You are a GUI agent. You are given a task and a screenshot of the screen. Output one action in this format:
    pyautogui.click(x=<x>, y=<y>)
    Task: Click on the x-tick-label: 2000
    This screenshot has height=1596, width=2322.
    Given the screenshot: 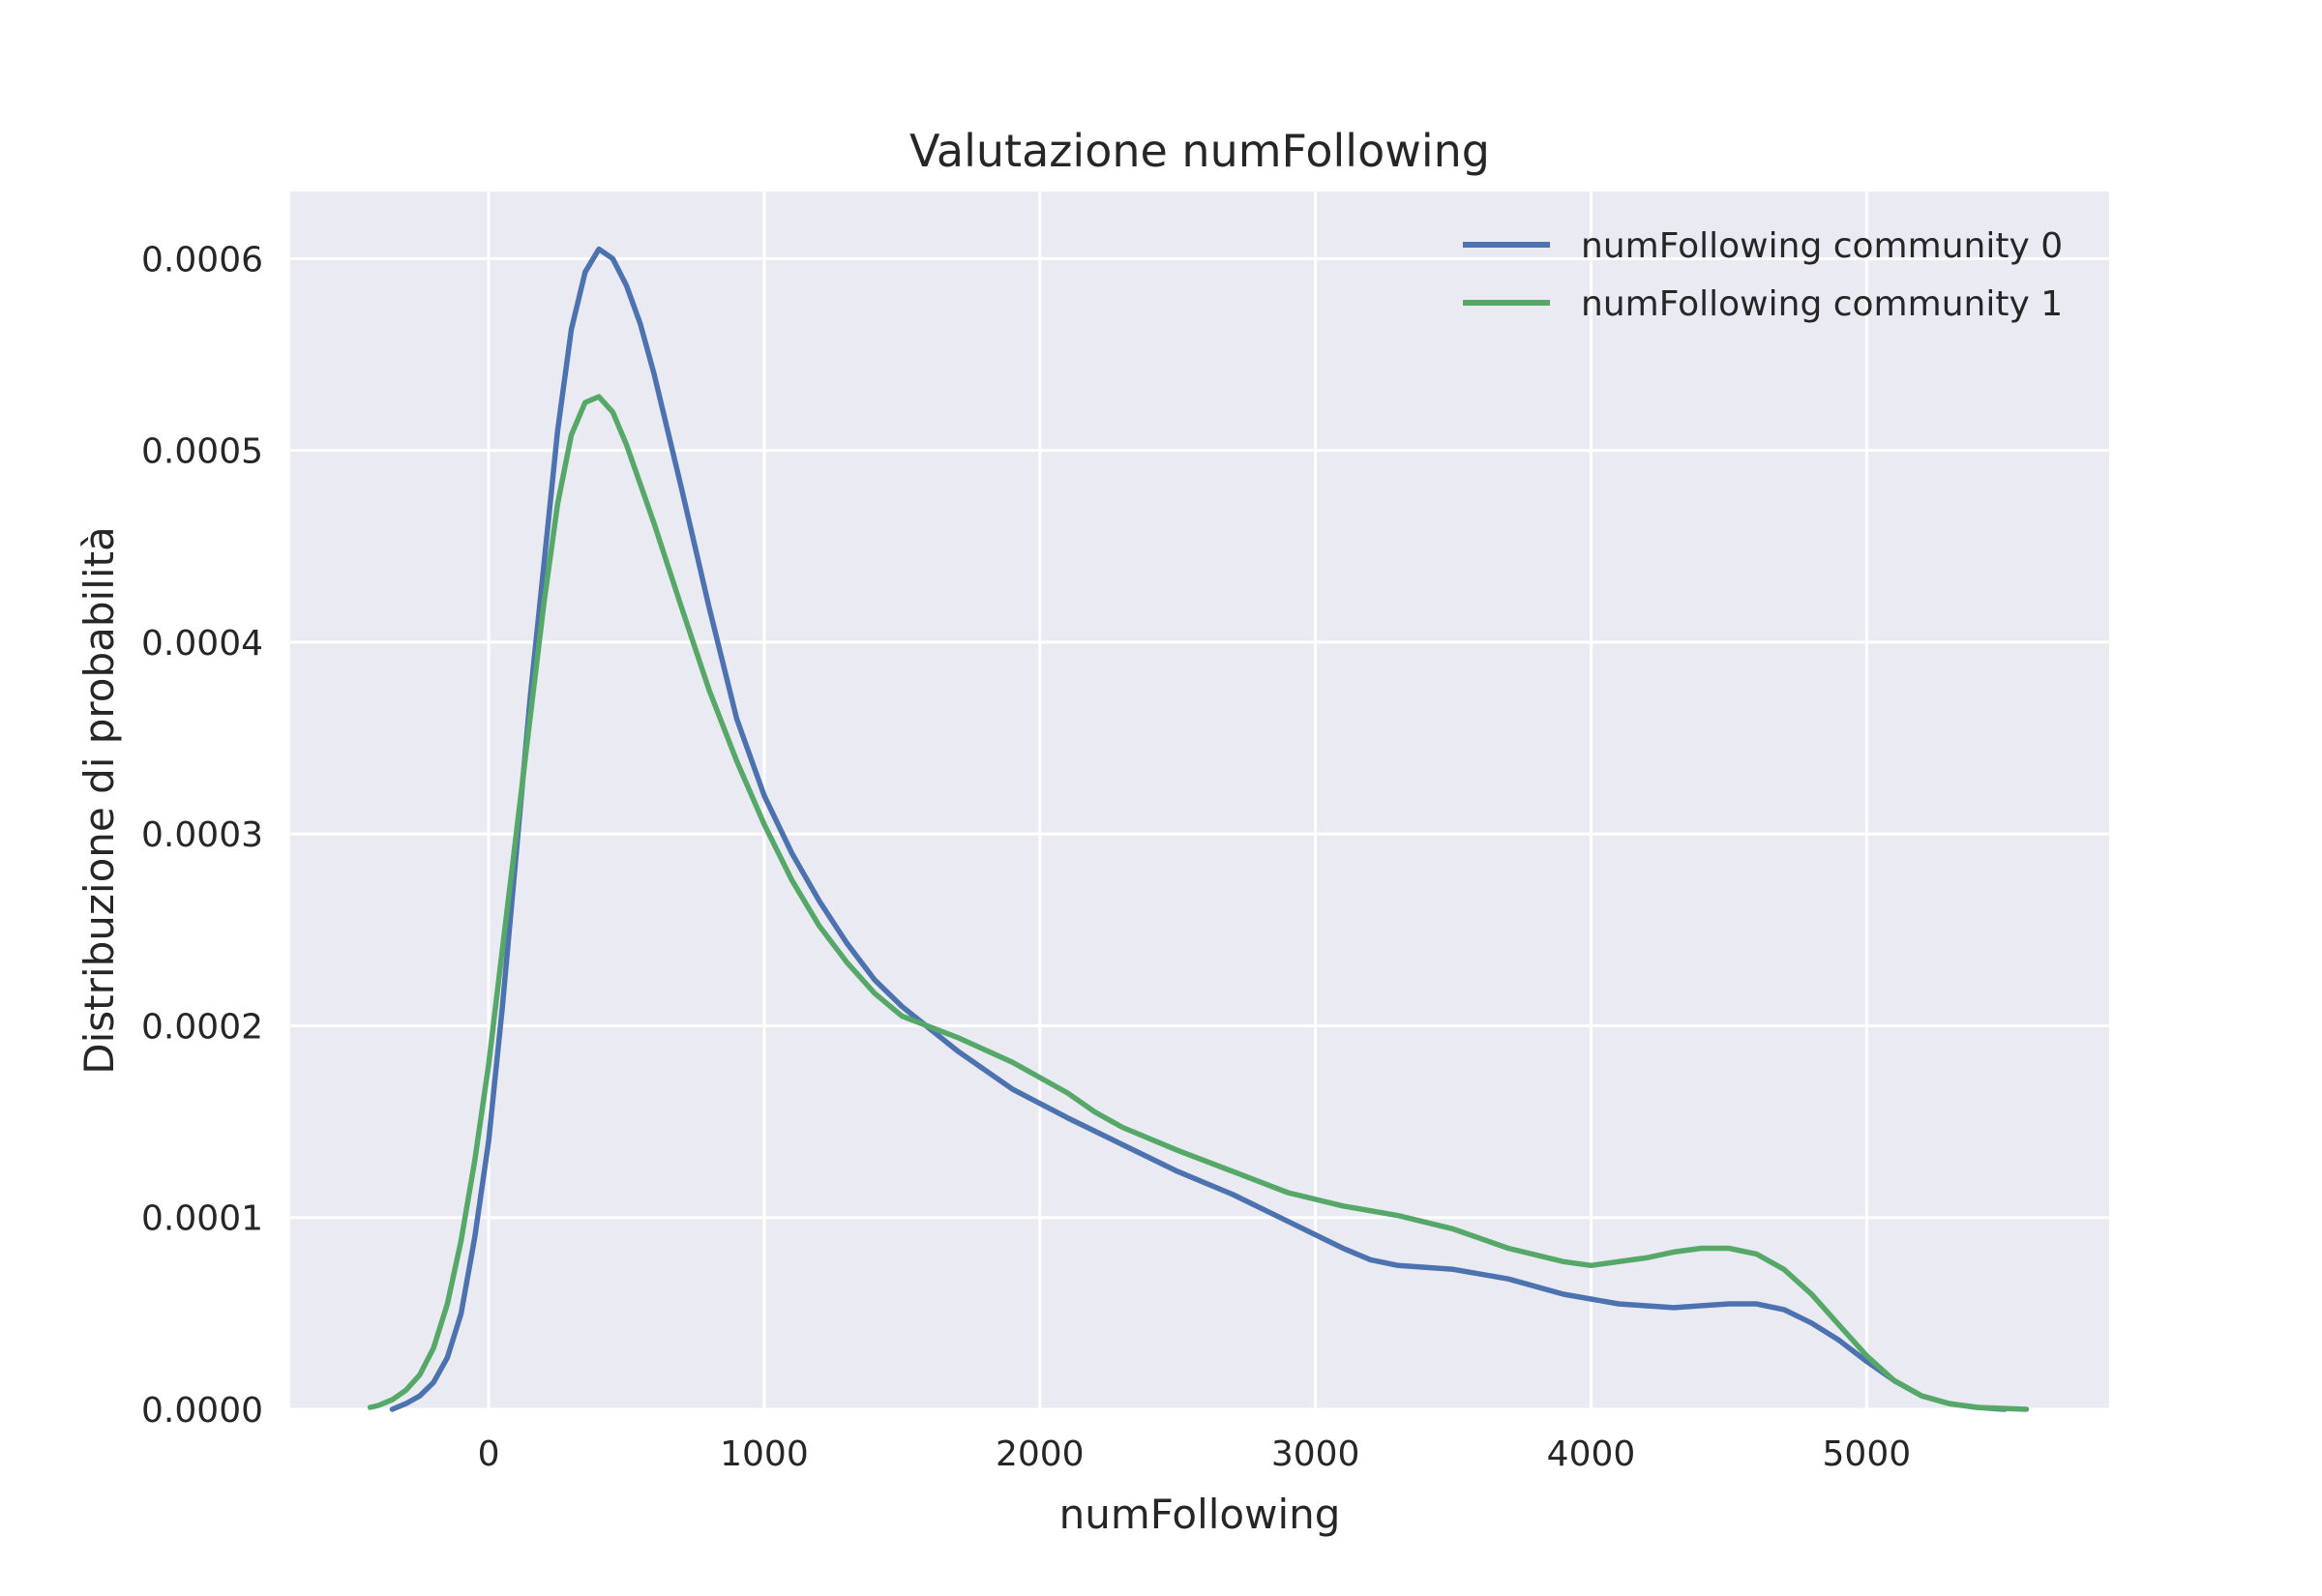 What is the action you would take?
    pyautogui.click(x=1040, y=1454)
    